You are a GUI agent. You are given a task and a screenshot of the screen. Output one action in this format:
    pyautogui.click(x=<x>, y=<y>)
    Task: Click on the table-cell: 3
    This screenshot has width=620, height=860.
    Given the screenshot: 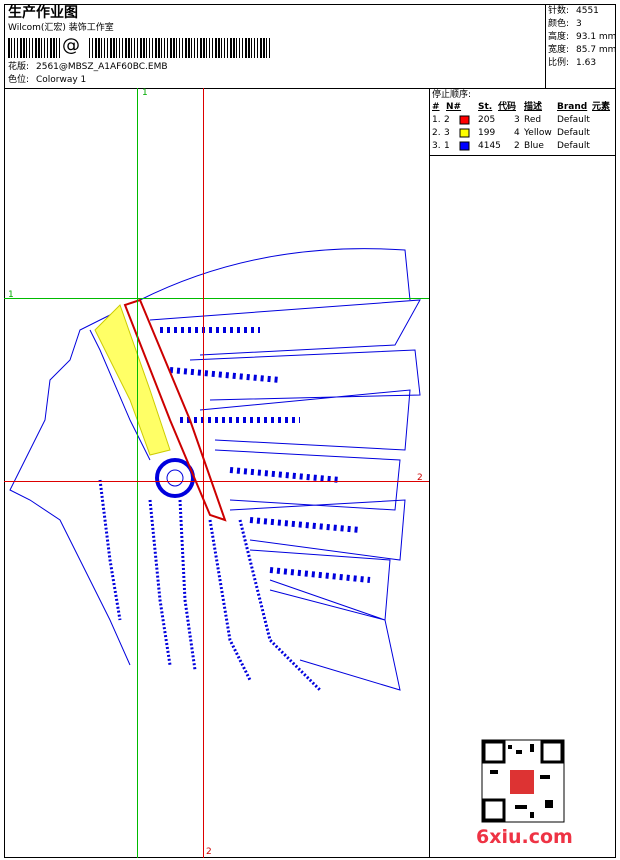 What is the action you would take?
    pyautogui.click(x=447, y=133)
    